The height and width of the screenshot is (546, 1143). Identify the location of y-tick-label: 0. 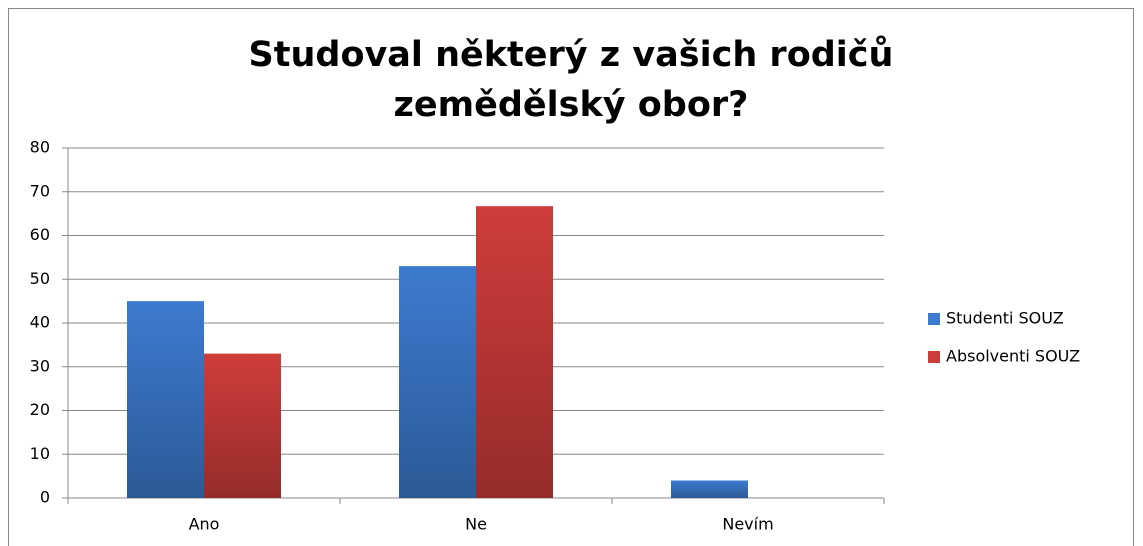
(45, 497).